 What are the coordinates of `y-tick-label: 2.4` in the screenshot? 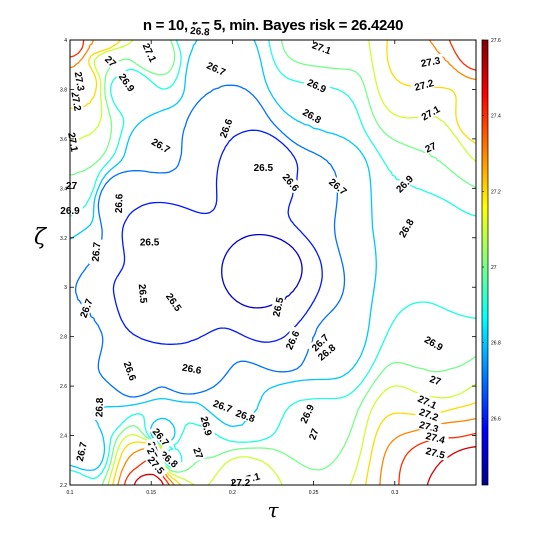 It's located at (63, 437).